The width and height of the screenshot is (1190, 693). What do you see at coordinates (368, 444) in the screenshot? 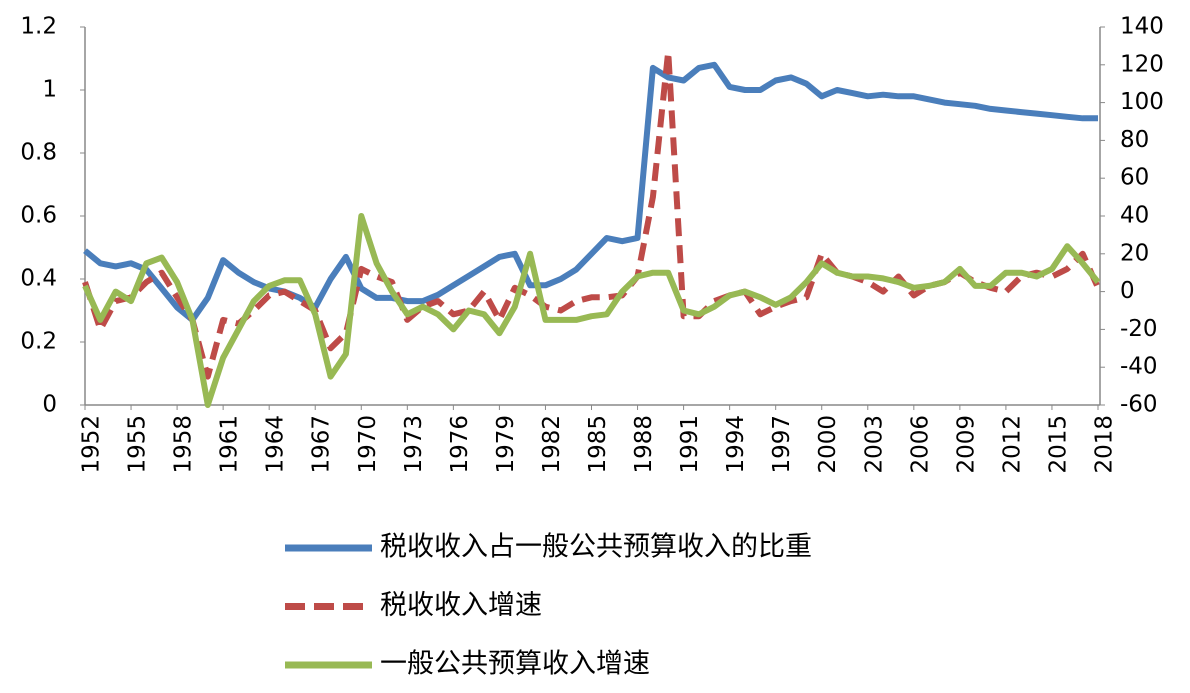
I see `x-tick-label: 1970` at bounding box center [368, 444].